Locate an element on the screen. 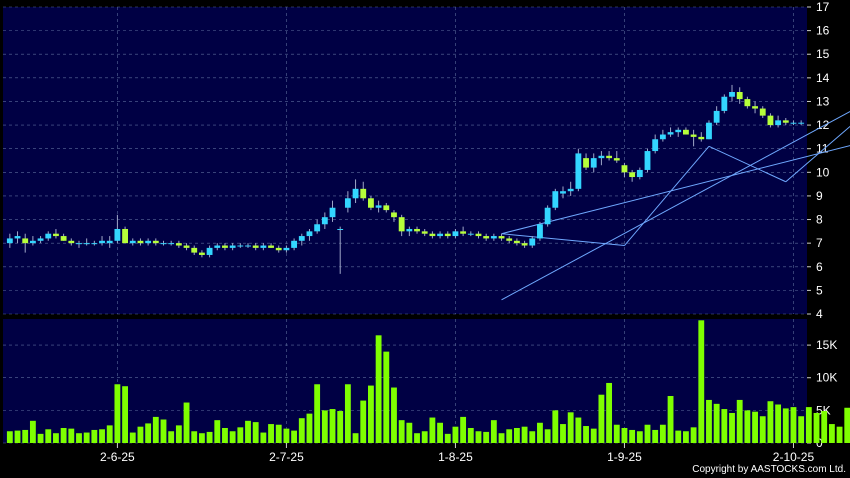 The width and height of the screenshot is (850, 478). volume-tick-label: 0 is located at coordinates (819, 443).